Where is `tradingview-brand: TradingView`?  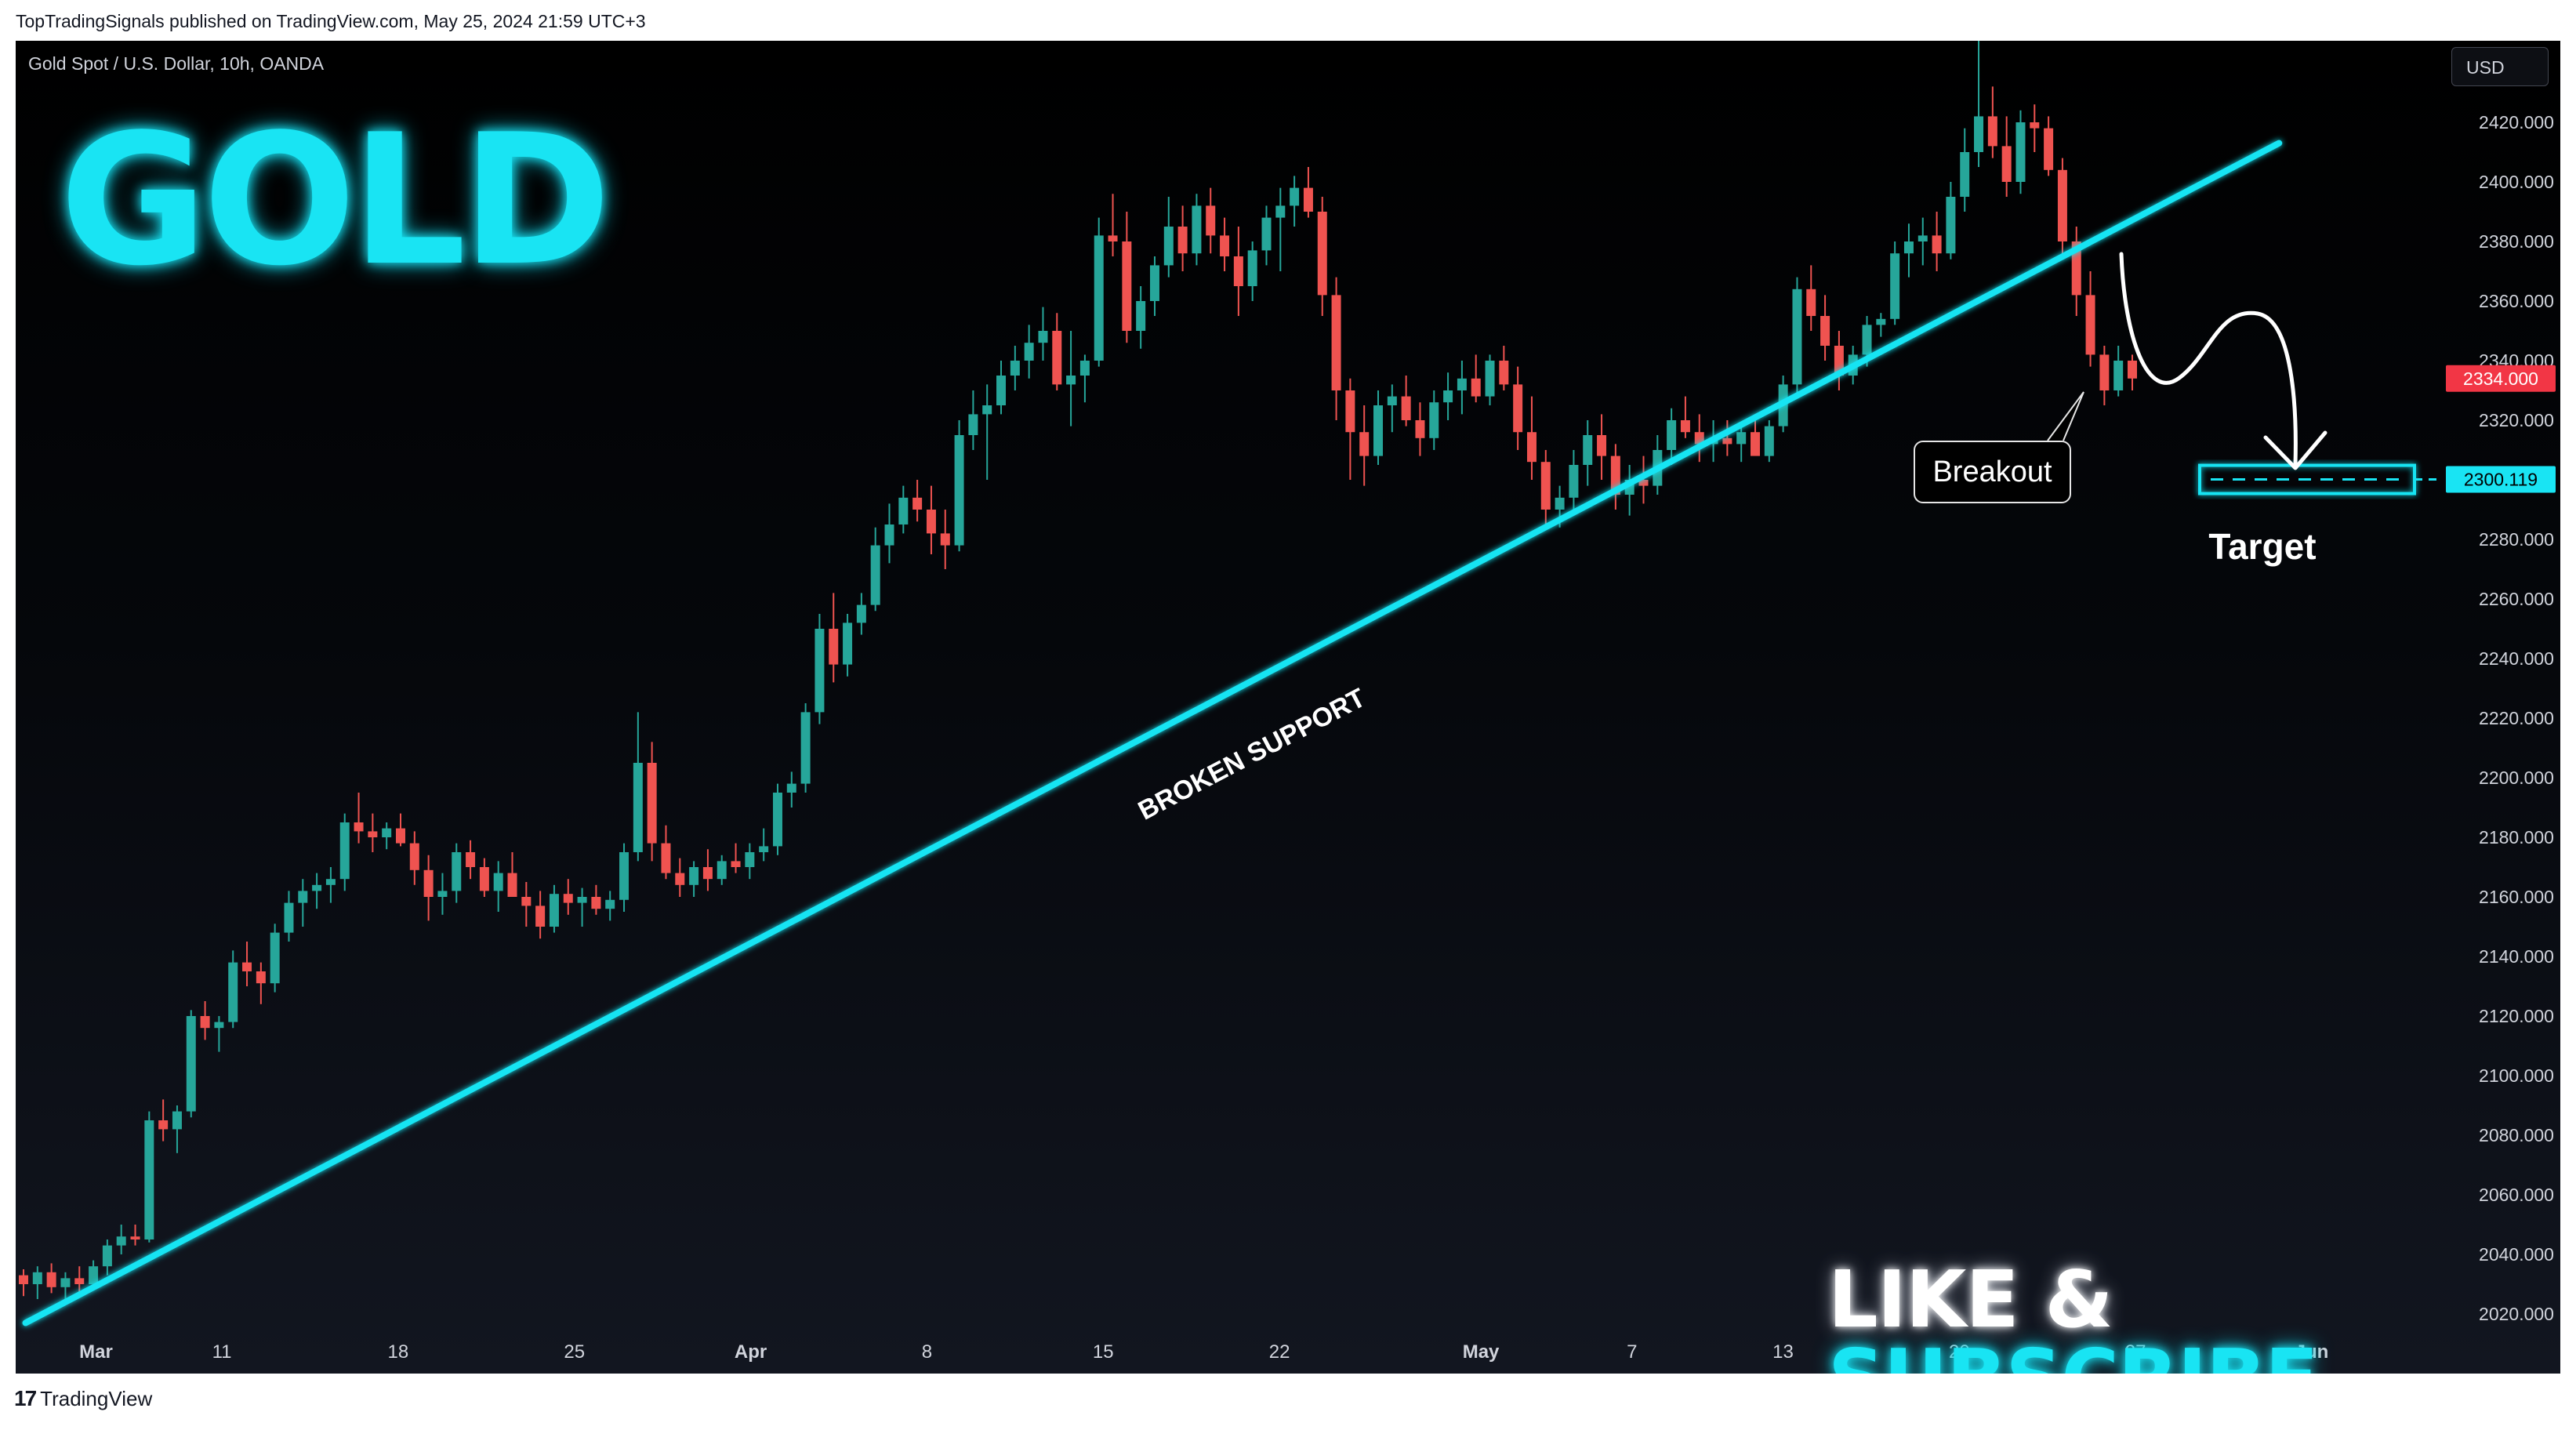 tradingview-brand: TradingView is located at coordinates (96, 1398).